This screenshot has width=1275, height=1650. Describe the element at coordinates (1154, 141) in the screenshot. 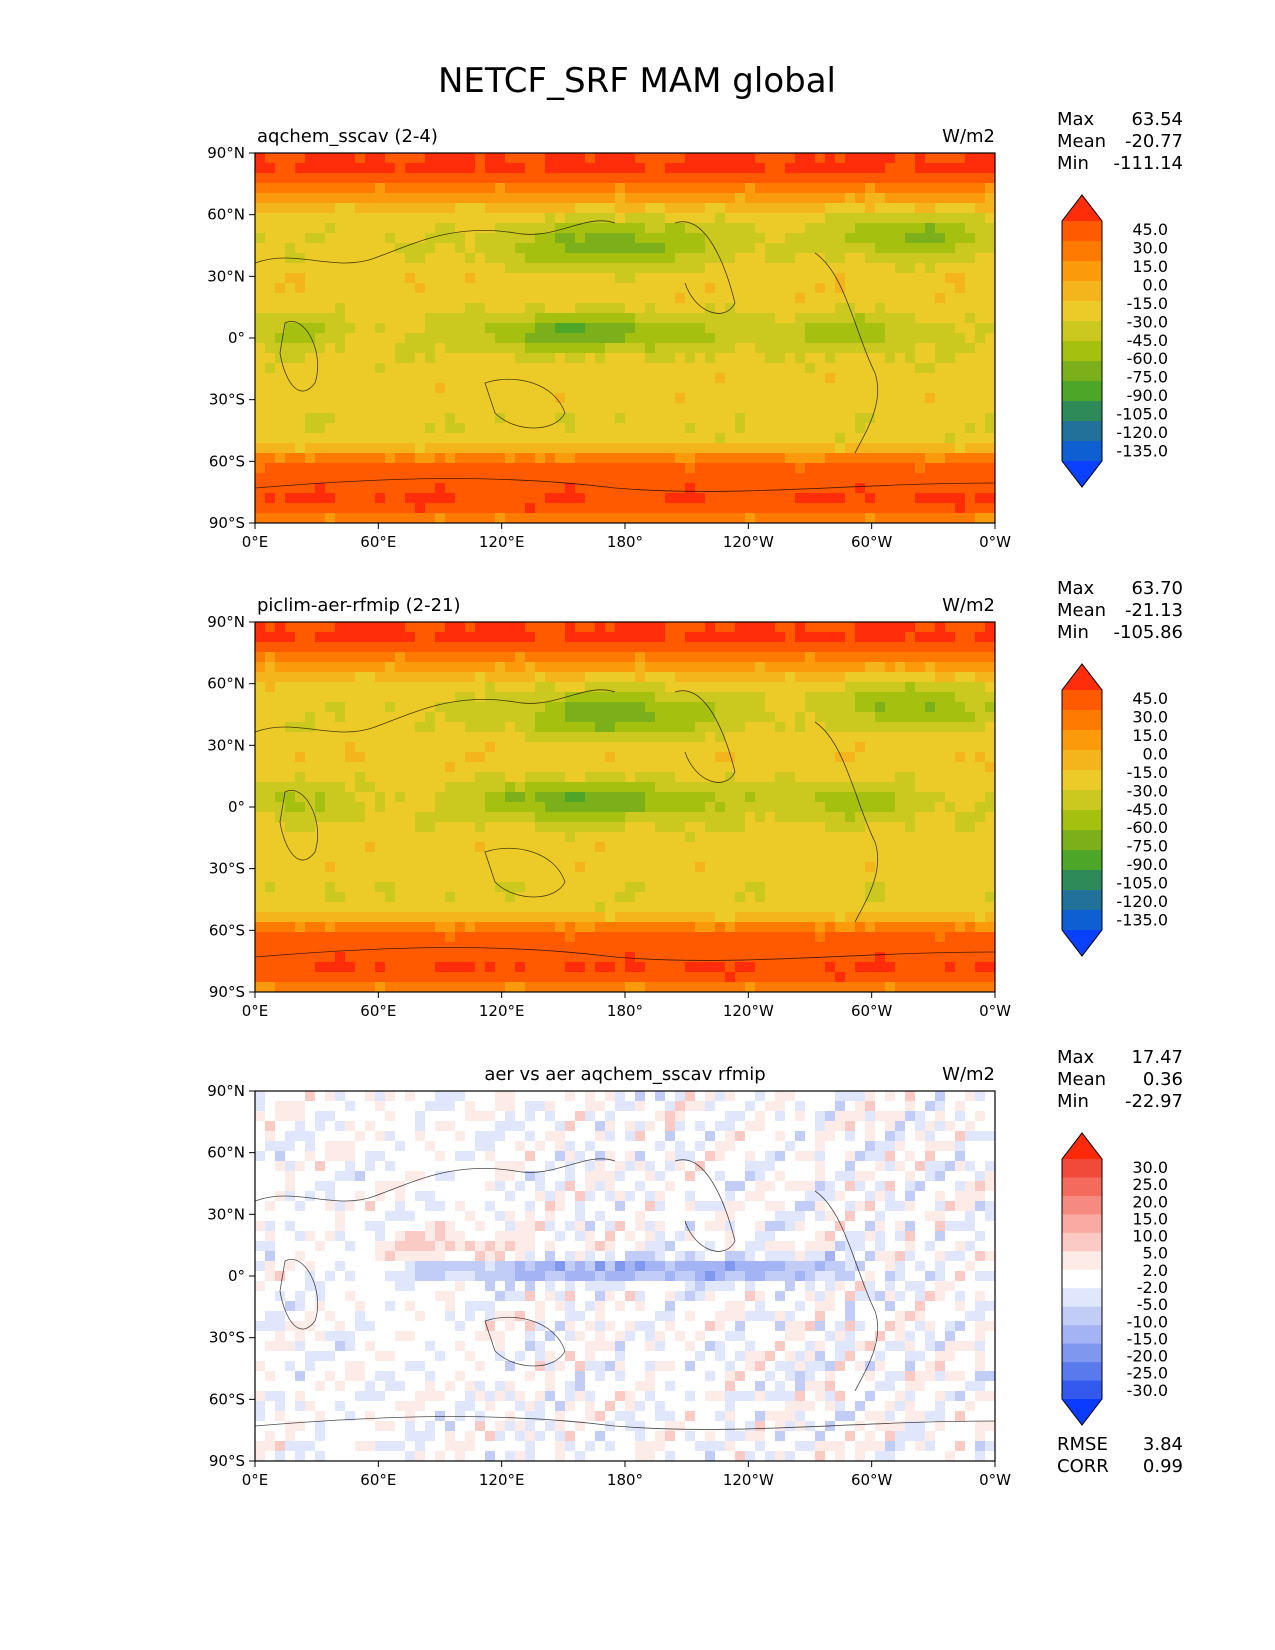

I see `stat-value: -20.77` at that location.